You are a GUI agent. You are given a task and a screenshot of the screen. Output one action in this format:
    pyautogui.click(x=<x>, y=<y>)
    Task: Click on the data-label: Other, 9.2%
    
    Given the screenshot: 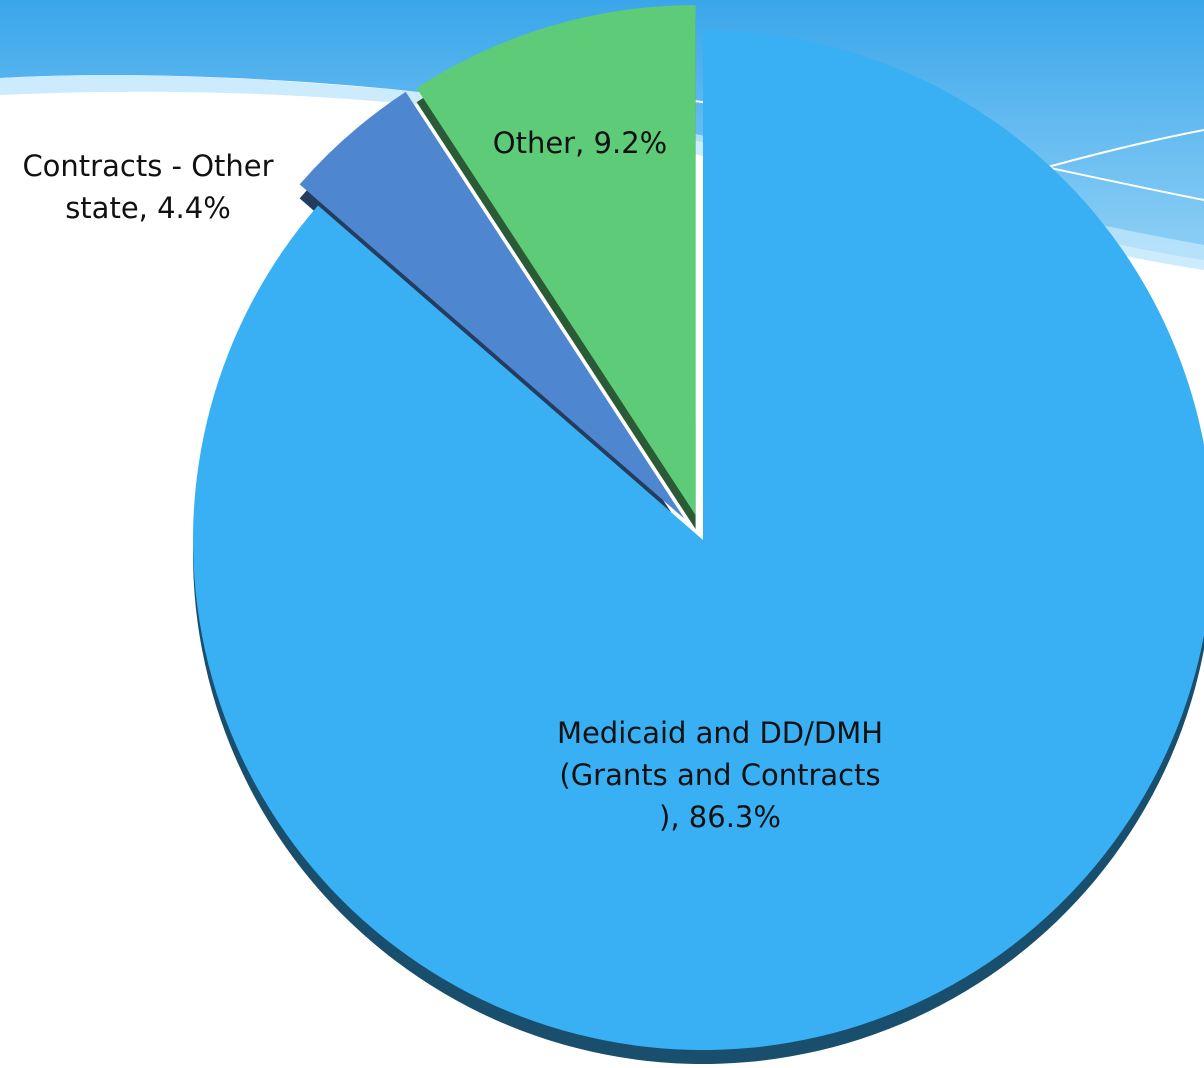 What is the action you would take?
    pyautogui.click(x=580, y=143)
    